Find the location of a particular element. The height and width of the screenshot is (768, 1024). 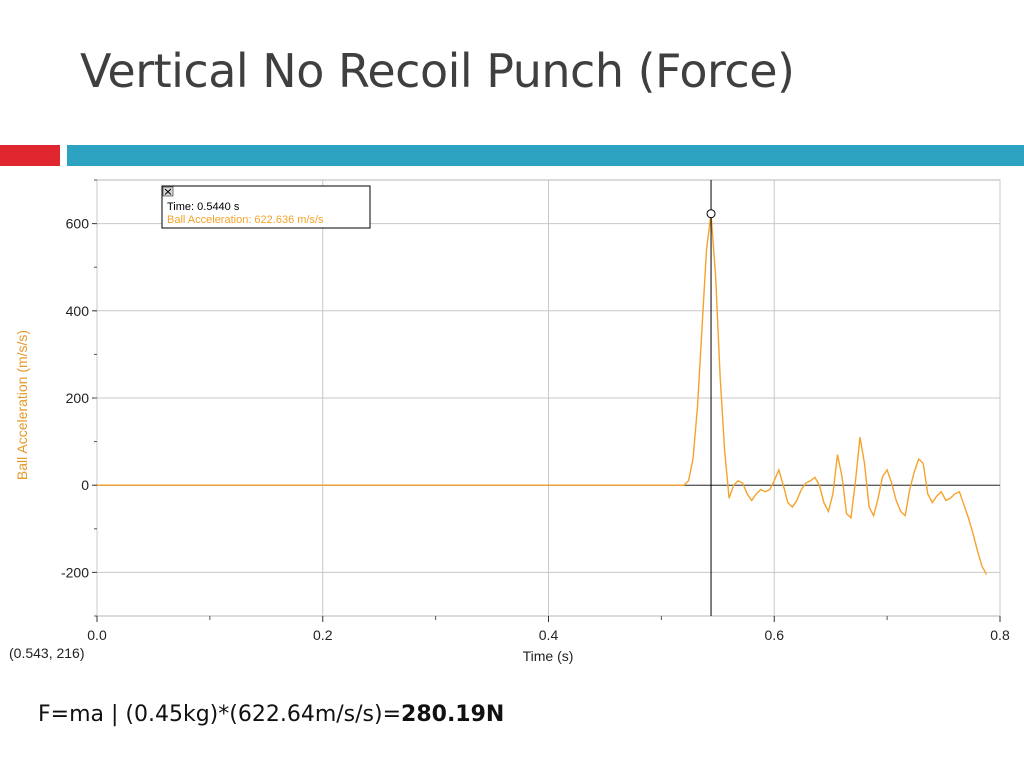

tooltip-time: Time: 0.5440 s is located at coordinates (203, 207).